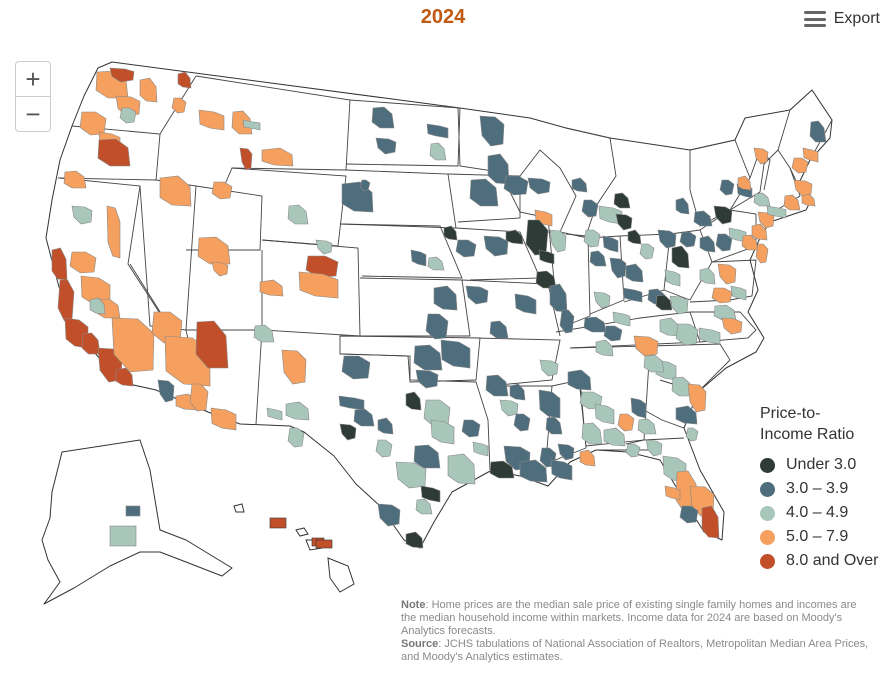  Describe the element at coordinates (819, 465) in the screenshot. I see `legend-item-under-3: Under 3.0` at that location.